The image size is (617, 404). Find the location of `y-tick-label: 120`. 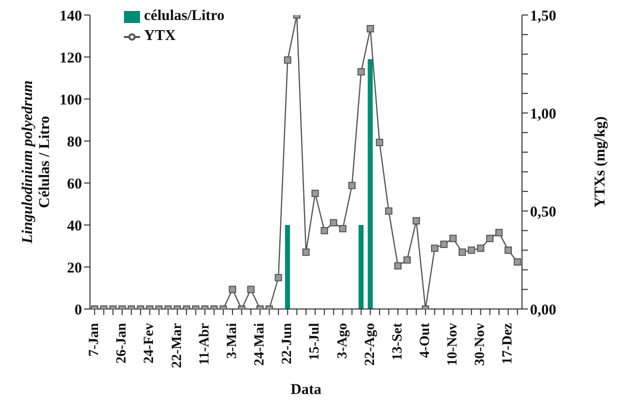

y-tick-label: 120 is located at coordinates (71, 58).